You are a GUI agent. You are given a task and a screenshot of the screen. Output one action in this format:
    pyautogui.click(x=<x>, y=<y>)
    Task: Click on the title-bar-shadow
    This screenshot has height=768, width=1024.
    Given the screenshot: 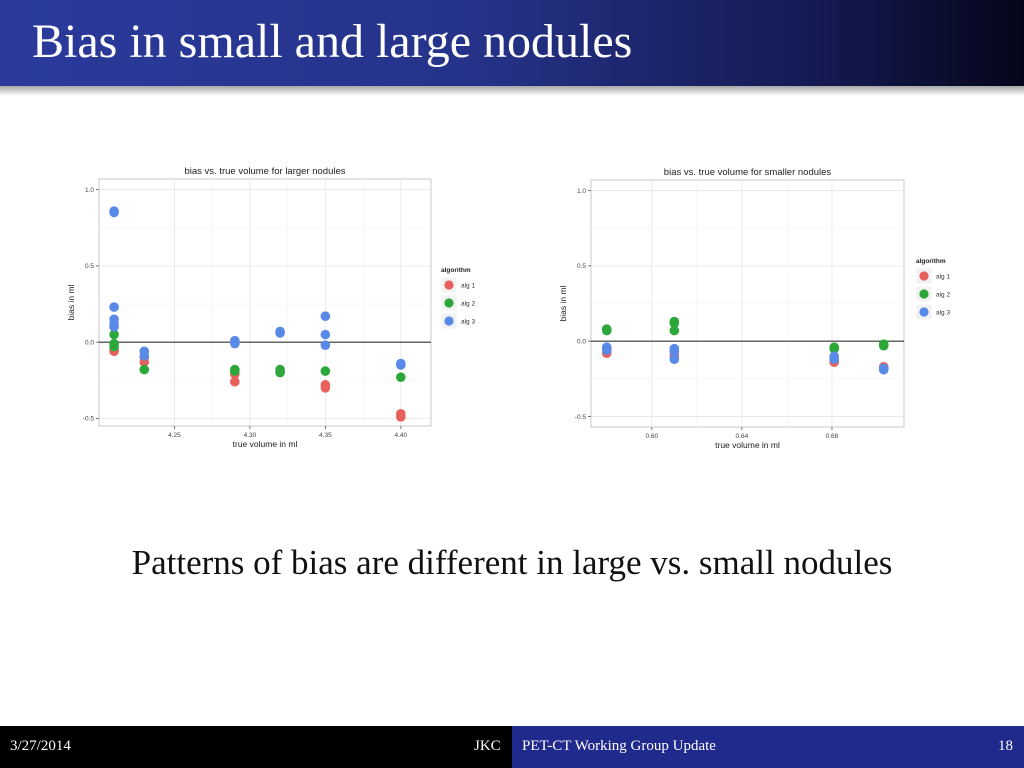 What is the action you would take?
    pyautogui.click(x=512, y=91)
    